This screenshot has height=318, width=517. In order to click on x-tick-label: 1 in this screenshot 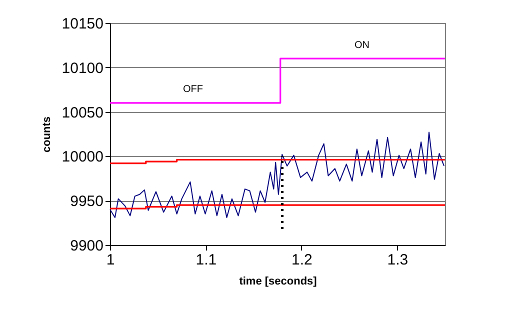, I will do `click(110, 260)`.